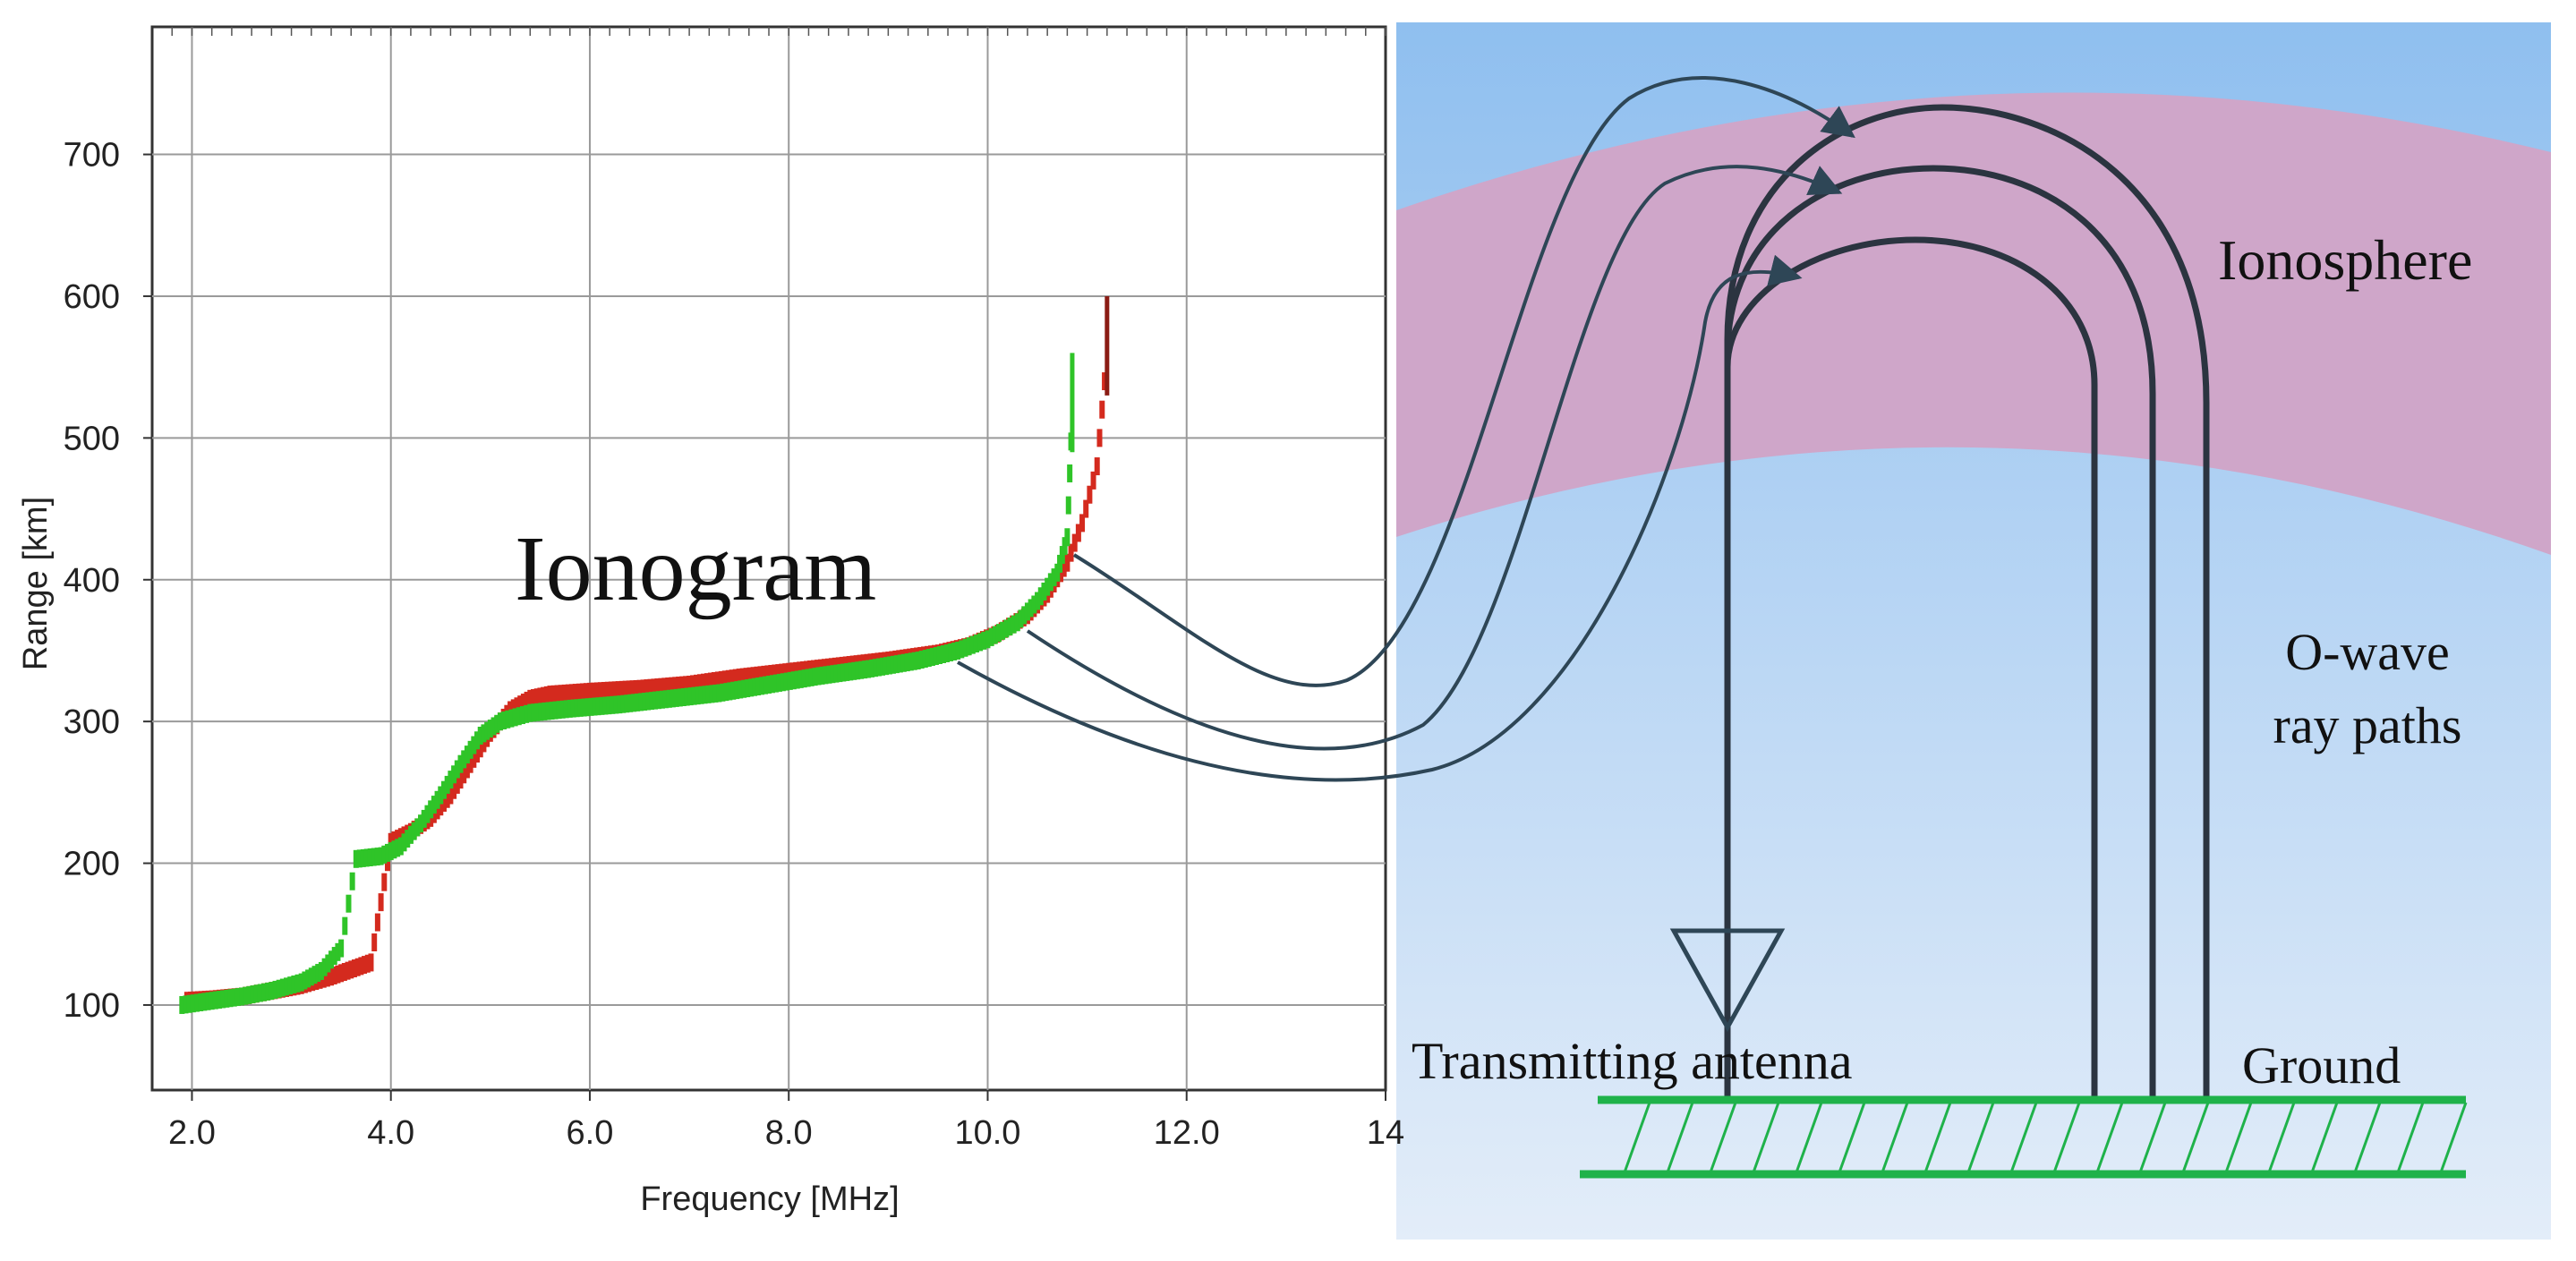 This screenshot has width=2576, height=1261. What do you see at coordinates (2345, 260) in the screenshot?
I see `ionosphere-label: Ionosphere` at bounding box center [2345, 260].